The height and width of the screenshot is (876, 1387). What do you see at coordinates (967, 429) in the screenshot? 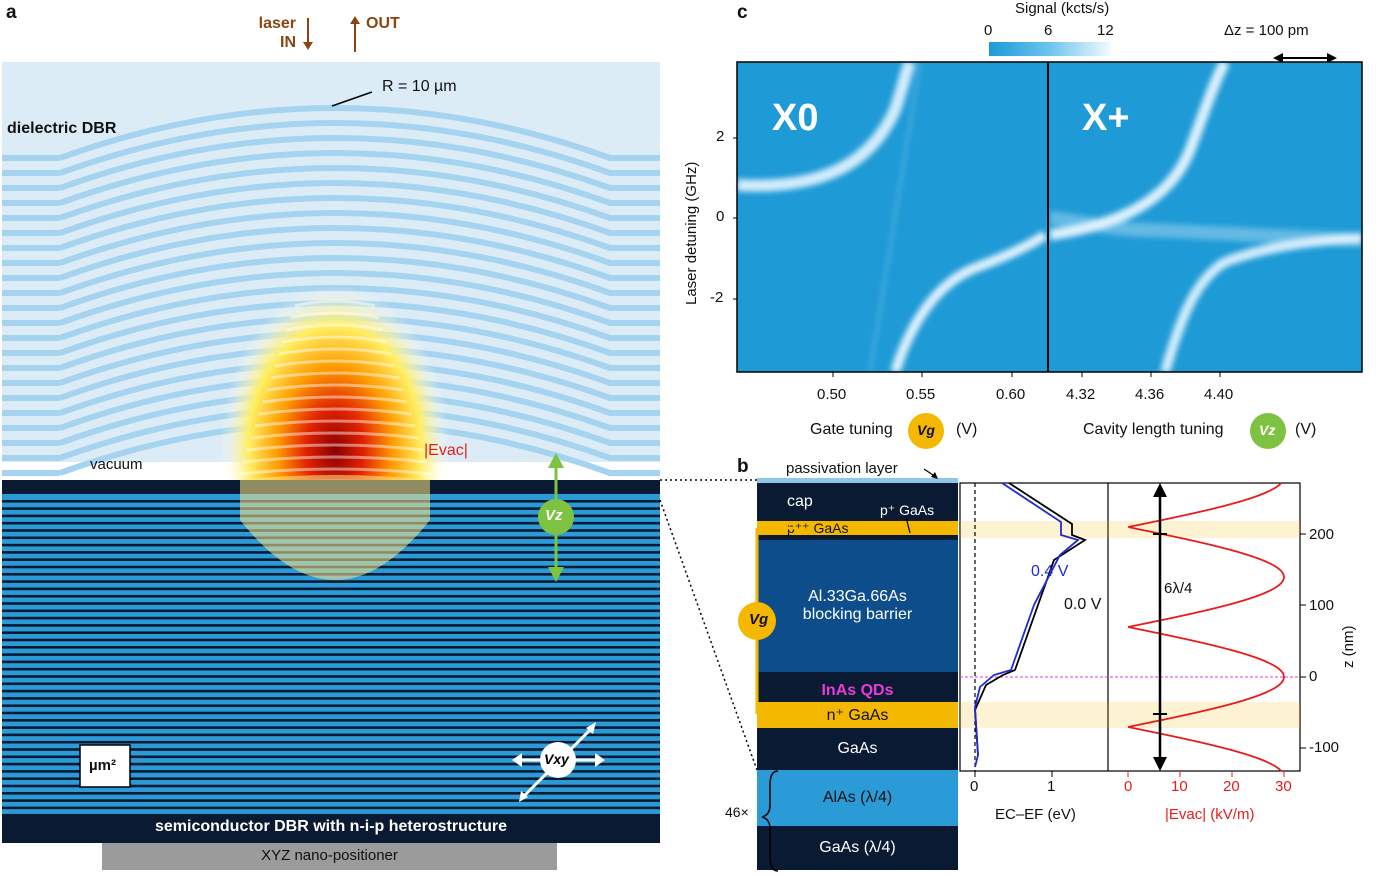
I see `xlabel-left-unit: (V)` at bounding box center [967, 429].